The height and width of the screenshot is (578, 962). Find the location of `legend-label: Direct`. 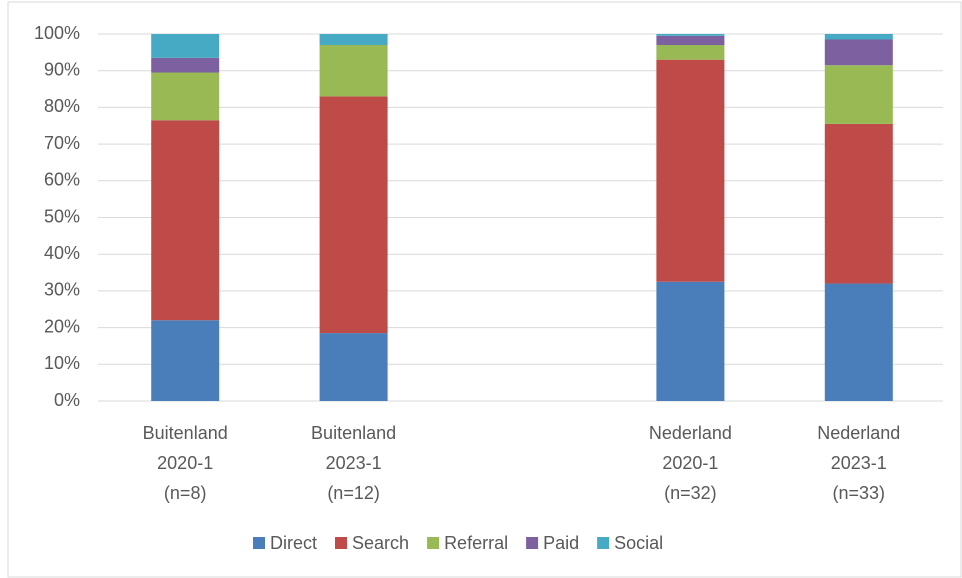

legend-label: Direct is located at coordinates (293, 543).